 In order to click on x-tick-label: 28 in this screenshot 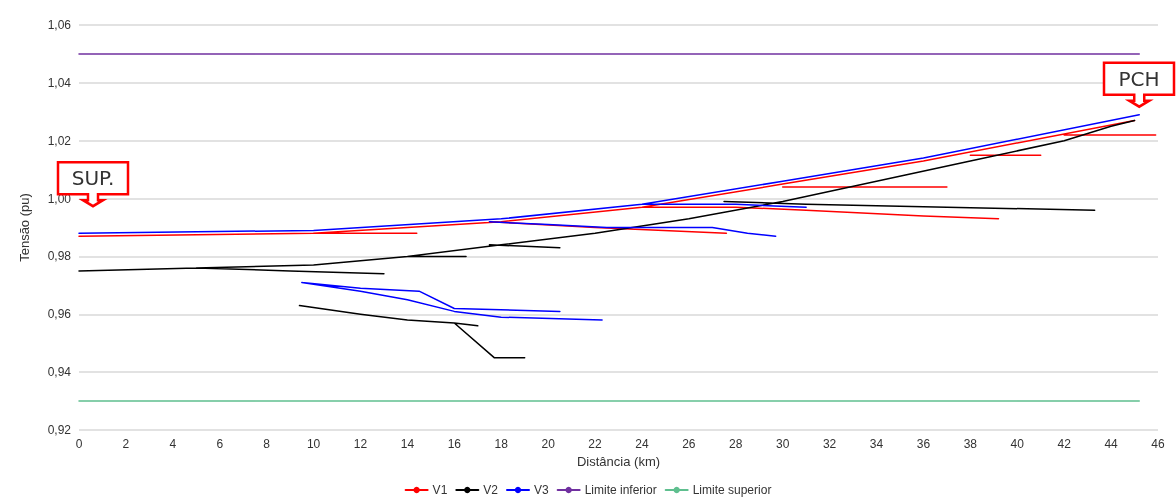, I will do `click(736, 444)`.